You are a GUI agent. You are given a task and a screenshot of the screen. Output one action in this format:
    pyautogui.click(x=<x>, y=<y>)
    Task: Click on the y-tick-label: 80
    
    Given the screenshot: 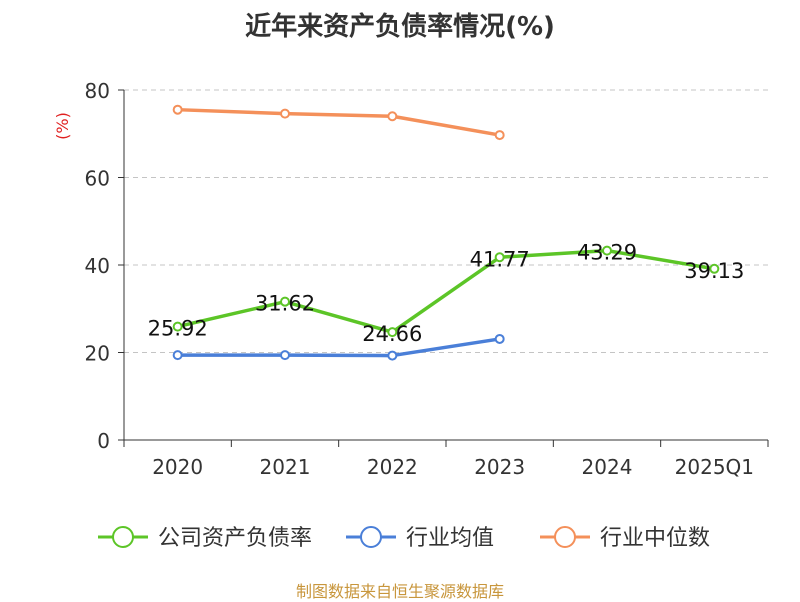 What is the action you would take?
    pyautogui.click(x=97, y=91)
    